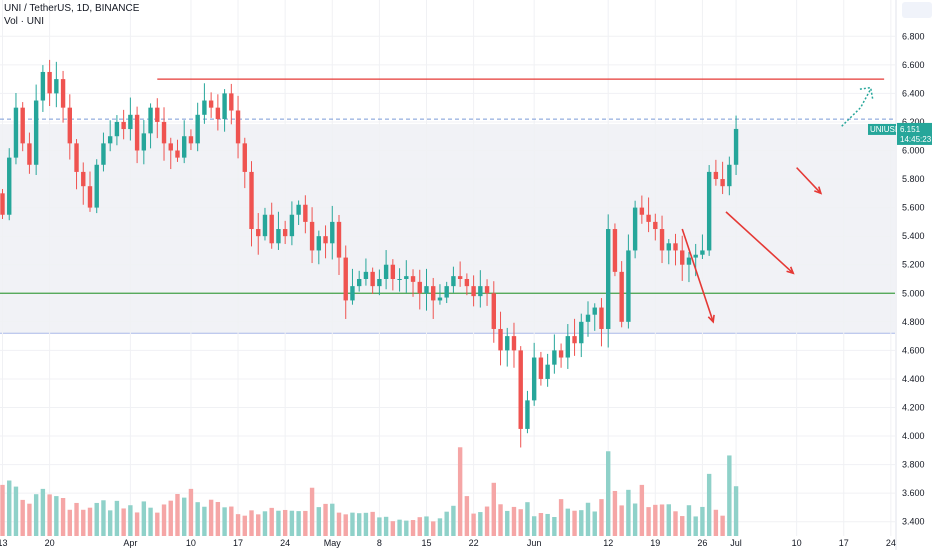  What do you see at coordinates (702, 543) in the screenshot?
I see `time-tick-label: 26` at bounding box center [702, 543].